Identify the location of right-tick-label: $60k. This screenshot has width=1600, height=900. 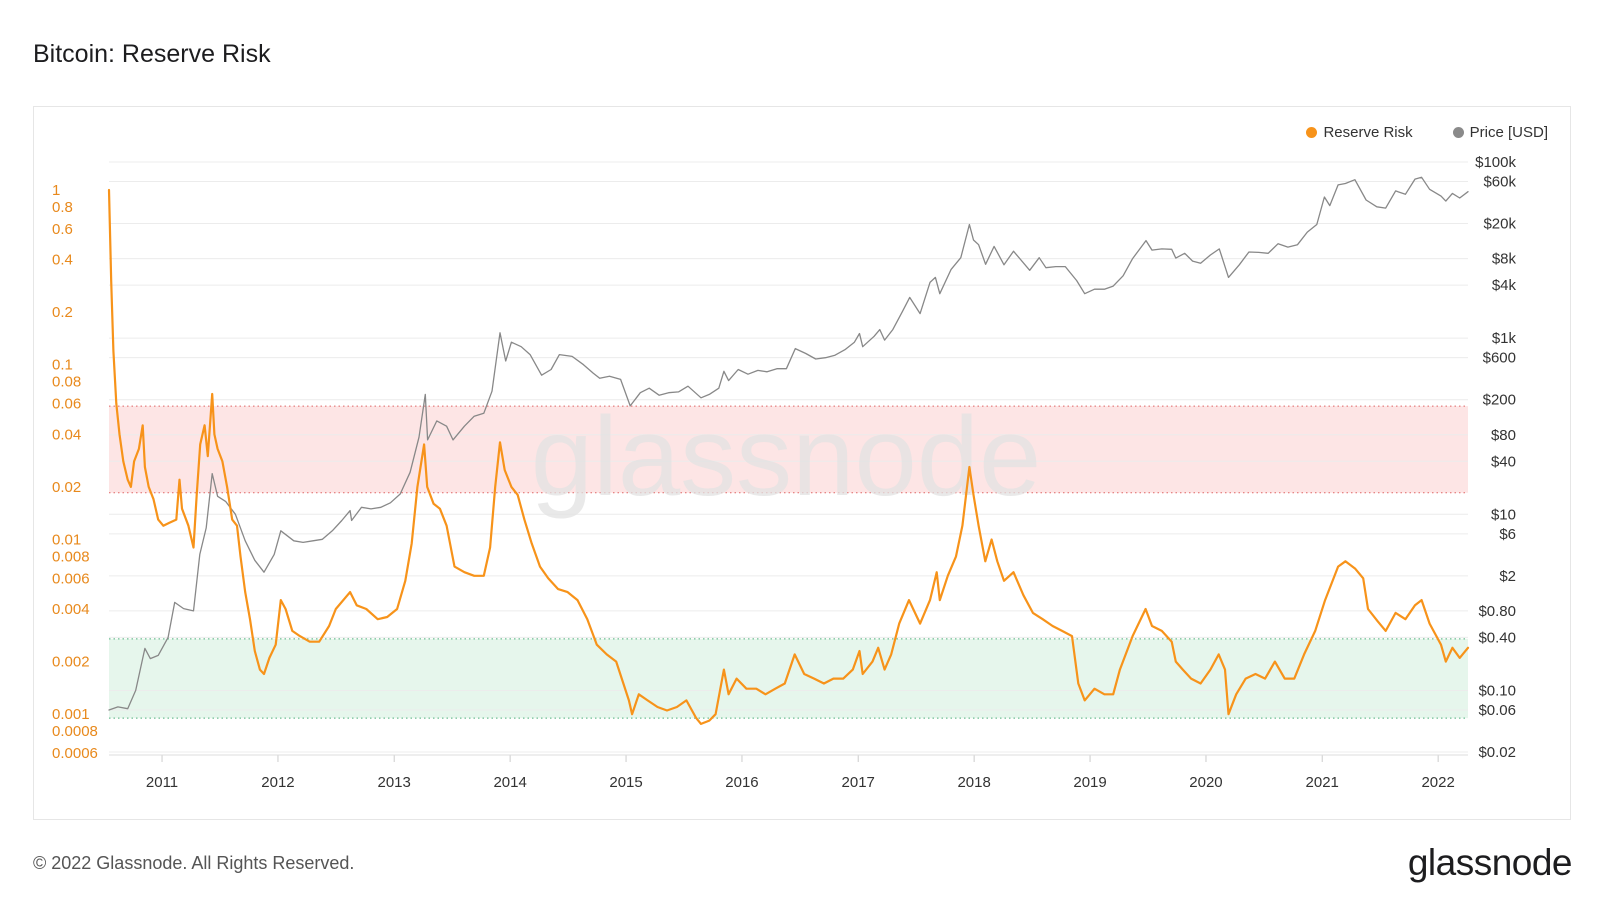
(1499, 182).